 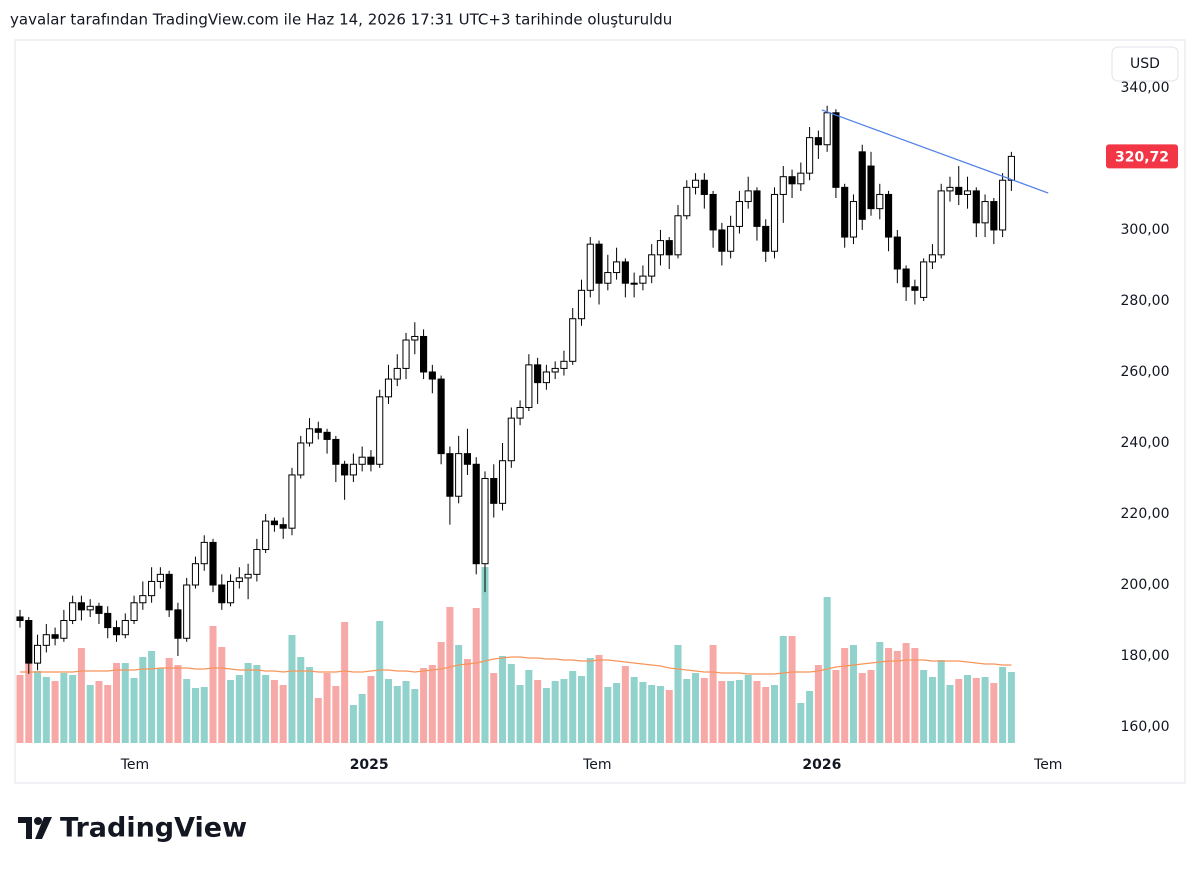 I want to click on currency-button, so click(x=1145, y=64).